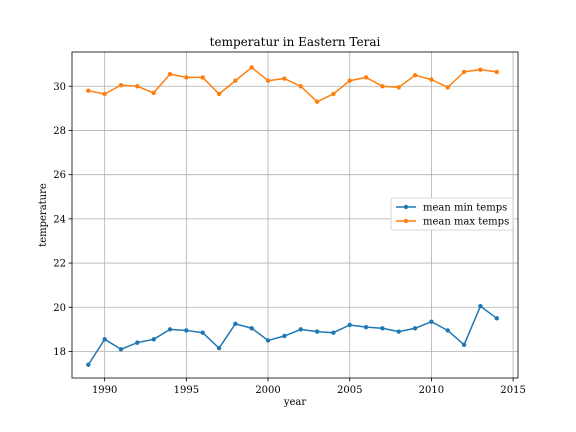  Describe the element at coordinates (43, 215) in the screenshot. I see `y-axis-label: temperature` at that location.